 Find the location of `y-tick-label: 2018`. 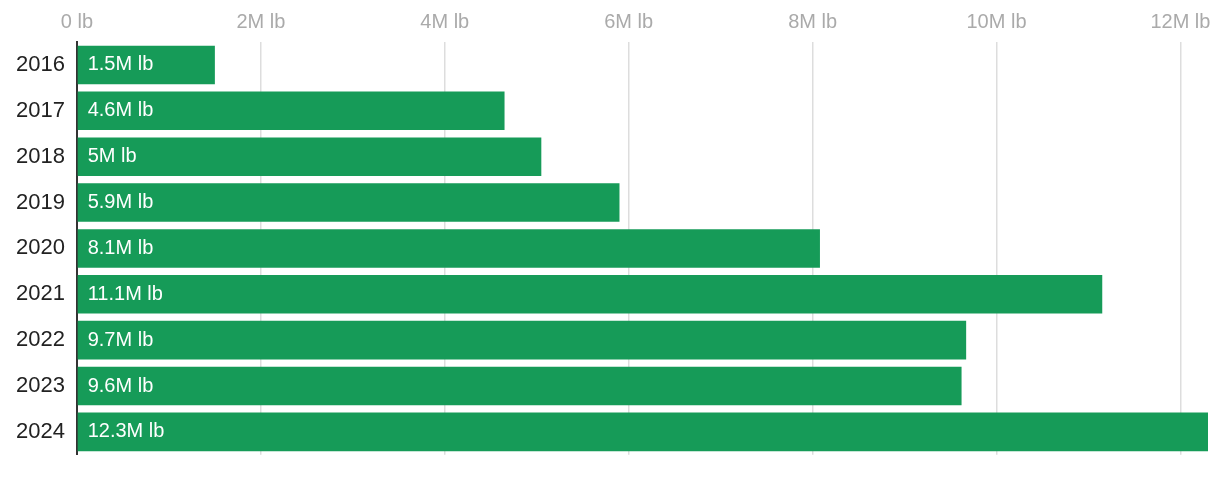

y-tick-label: 2018 is located at coordinates (40, 155).